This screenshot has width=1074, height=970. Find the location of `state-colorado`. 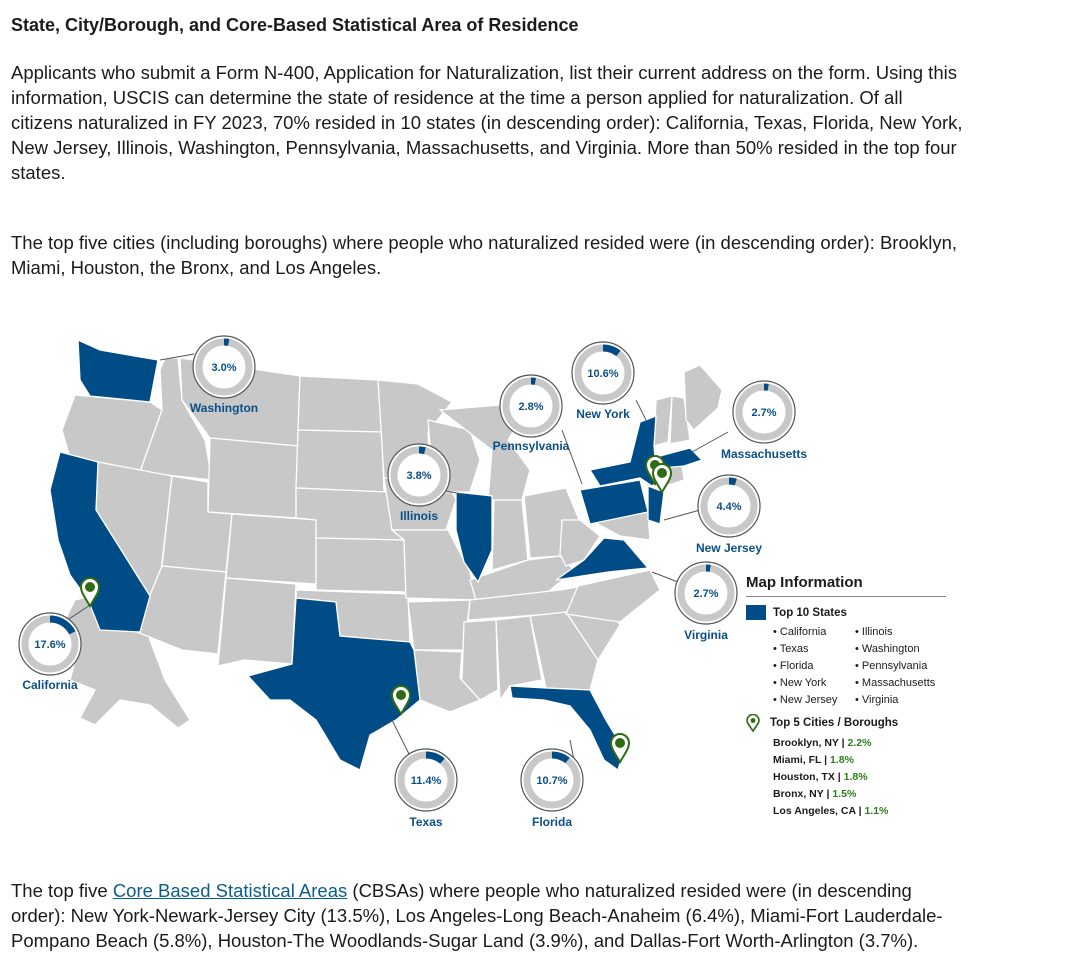

state-colorado is located at coordinates (272, 549).